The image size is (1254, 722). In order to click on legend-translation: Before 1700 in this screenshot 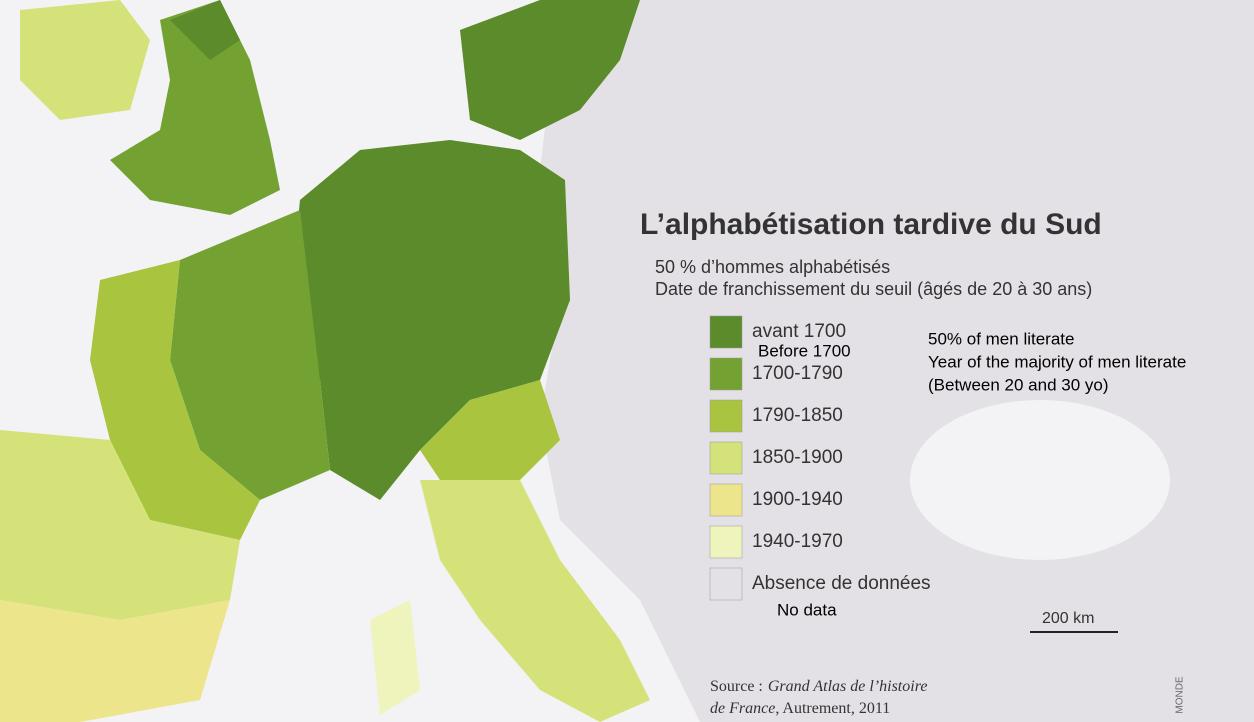, I will do `click(804, 350)`.